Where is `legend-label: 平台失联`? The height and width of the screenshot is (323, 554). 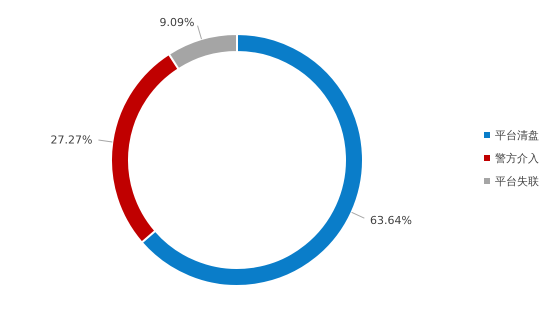 legend-label: 平台失联 is located at coordinates (517, 181).